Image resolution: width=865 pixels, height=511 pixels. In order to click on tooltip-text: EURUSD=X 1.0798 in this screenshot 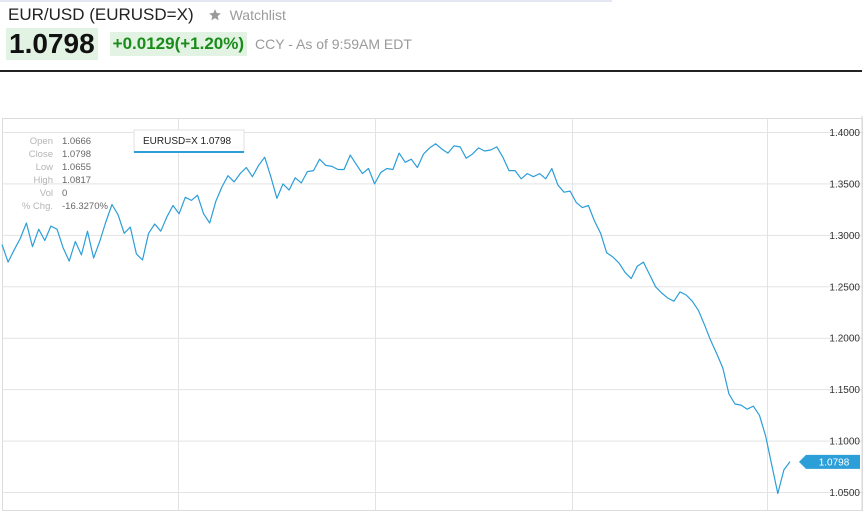, I will do `click(187, 141)`.